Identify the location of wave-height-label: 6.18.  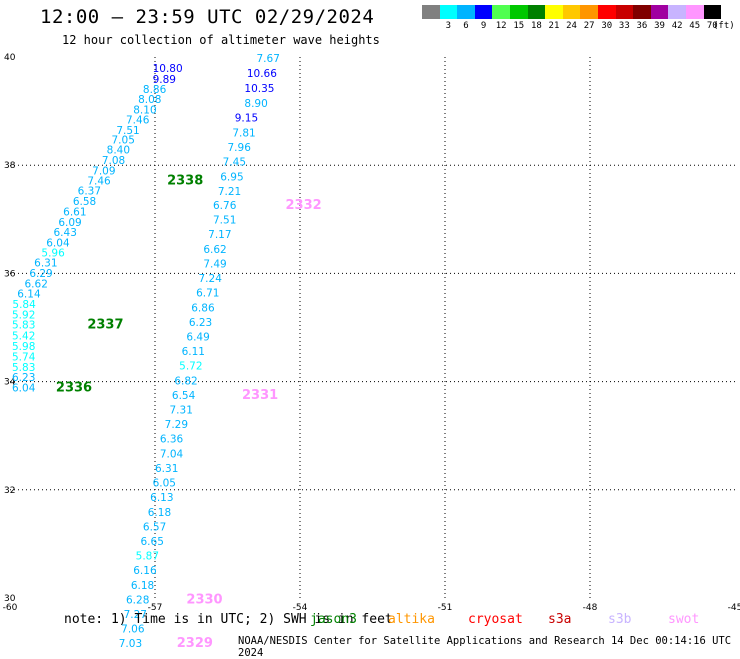
(159, 513).